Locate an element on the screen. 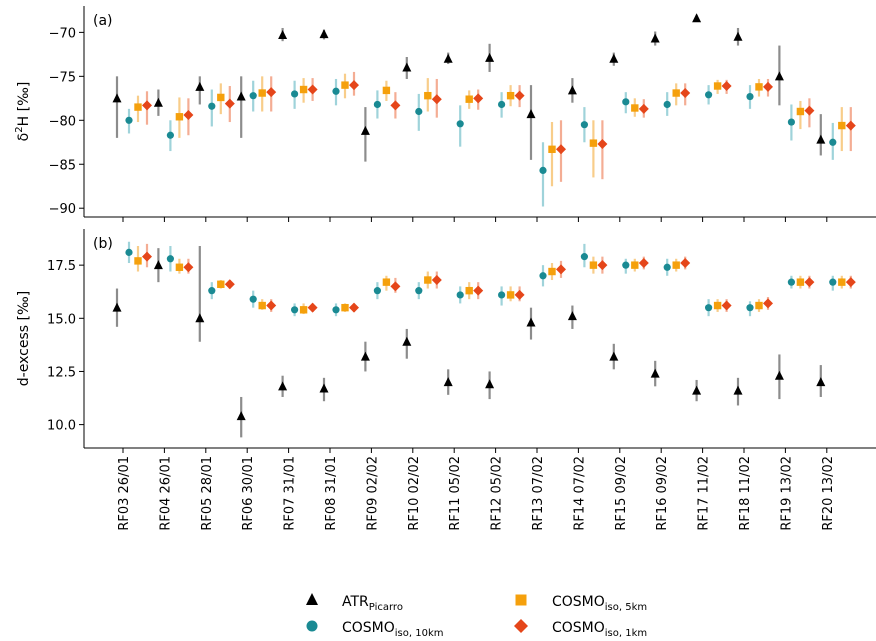 Image resolution: width=876 pixels, height=641 pixels. y-tick-label: 15.0 is located at coordinates (61, 319).